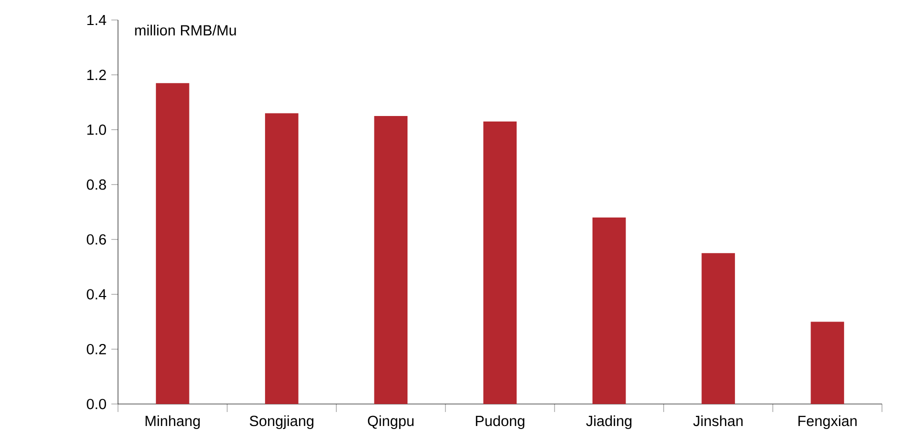 The width and height of the screenshot is (904, 444). What do you see at coordinates (185, 30) in the screenshot?
I see `y-axis-title: million RMB/Mu` at bounding box center [185, 30].